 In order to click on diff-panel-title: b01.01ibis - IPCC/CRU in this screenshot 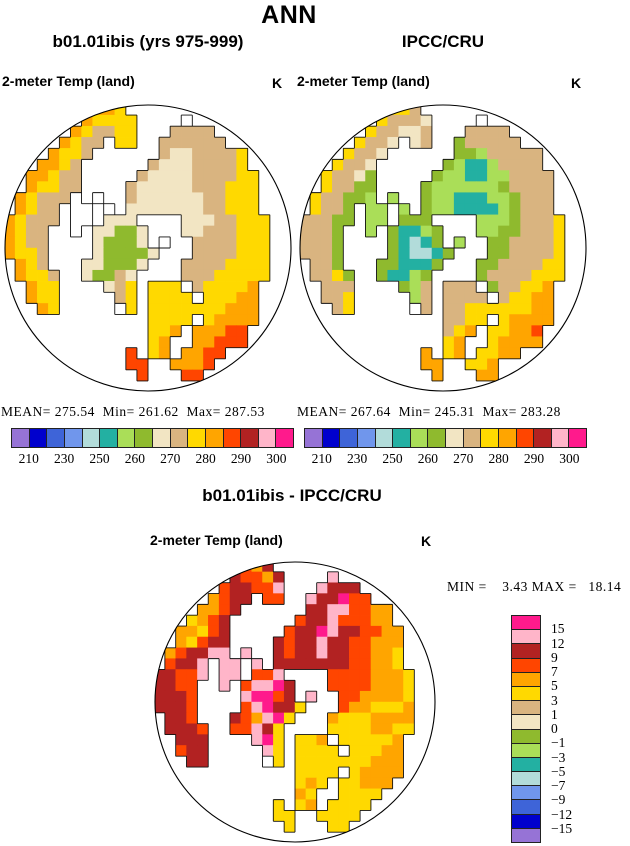, I will do `click(292, 495)`.